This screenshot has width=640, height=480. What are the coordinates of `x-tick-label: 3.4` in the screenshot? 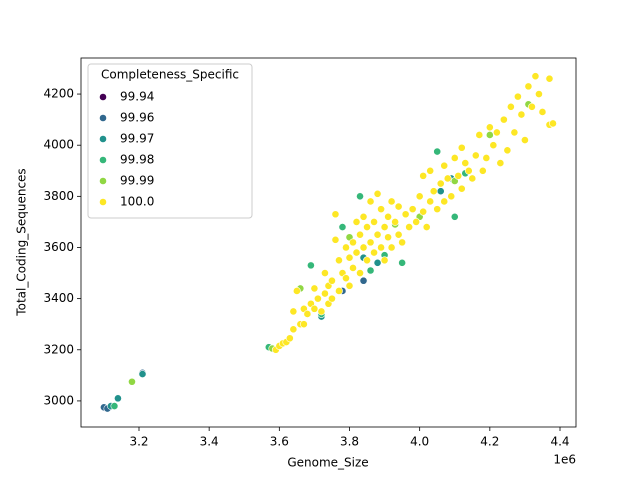 It's located at (209, 442).